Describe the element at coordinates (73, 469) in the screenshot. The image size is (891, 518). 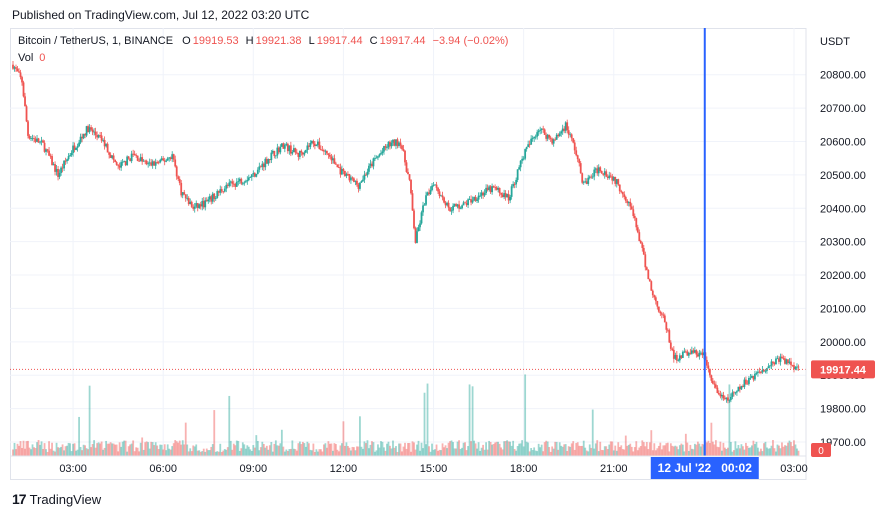
I see `x-tick-label: 03:00` at that location.